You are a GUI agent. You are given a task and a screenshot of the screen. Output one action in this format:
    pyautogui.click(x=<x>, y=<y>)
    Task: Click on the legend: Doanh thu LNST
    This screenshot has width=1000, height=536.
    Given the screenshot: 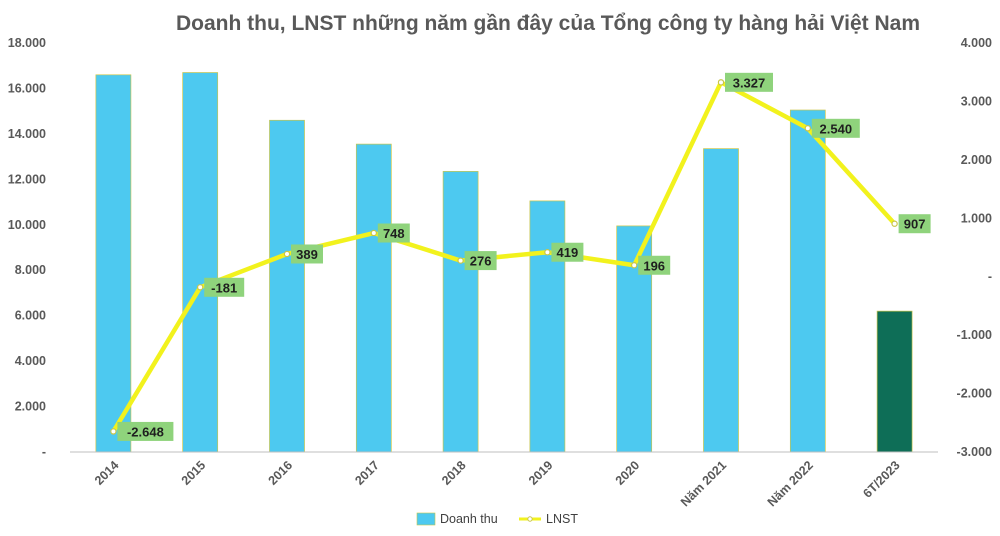 What is the action you would take?
    pyautogui.click(x=497, y=519)
    